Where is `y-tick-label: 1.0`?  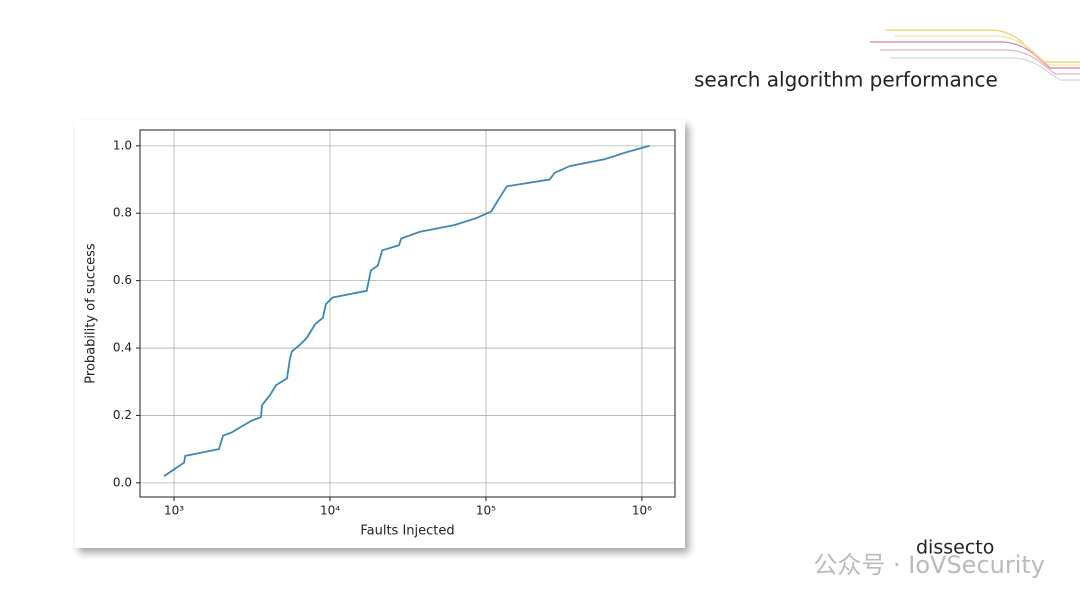
y-tick-label: 1.0 is located at coordinates (122, 145).